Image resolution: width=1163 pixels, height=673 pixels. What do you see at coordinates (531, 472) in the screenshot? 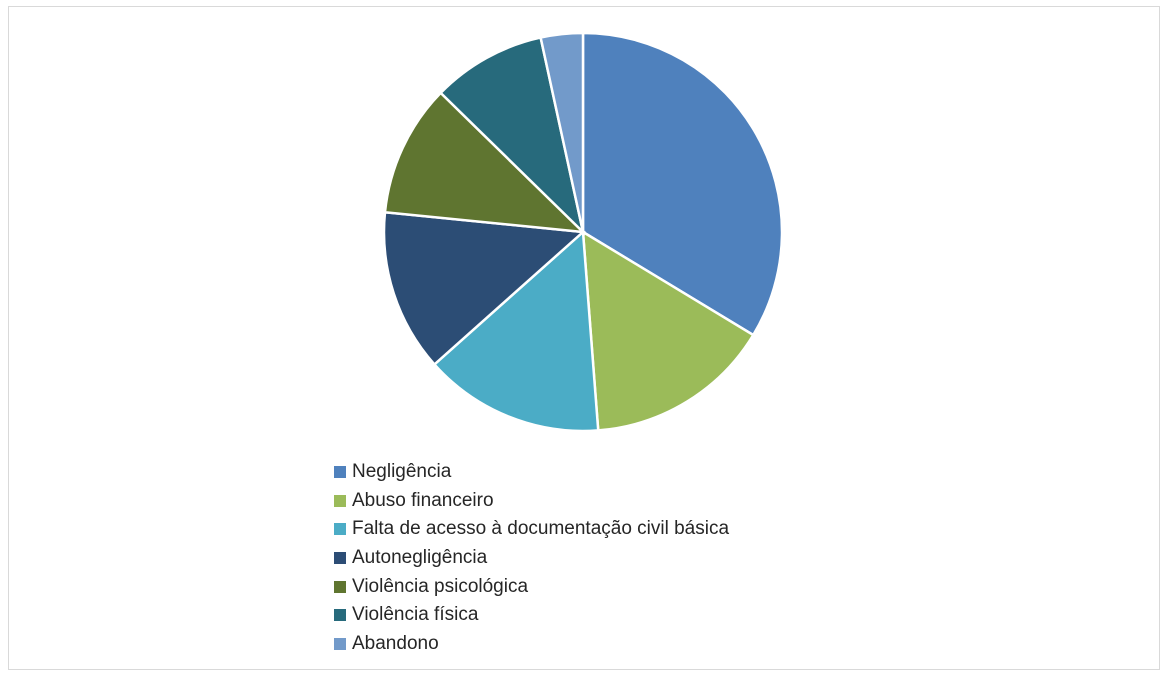
I see `legend-item: Negligência` at bounding box center [531, 472].